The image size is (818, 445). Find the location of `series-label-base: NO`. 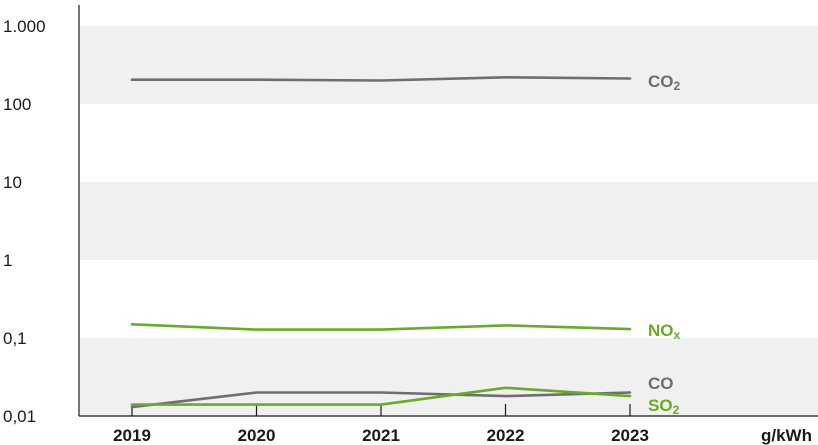

series-label-base: NO is located at coordinates (661, 330).